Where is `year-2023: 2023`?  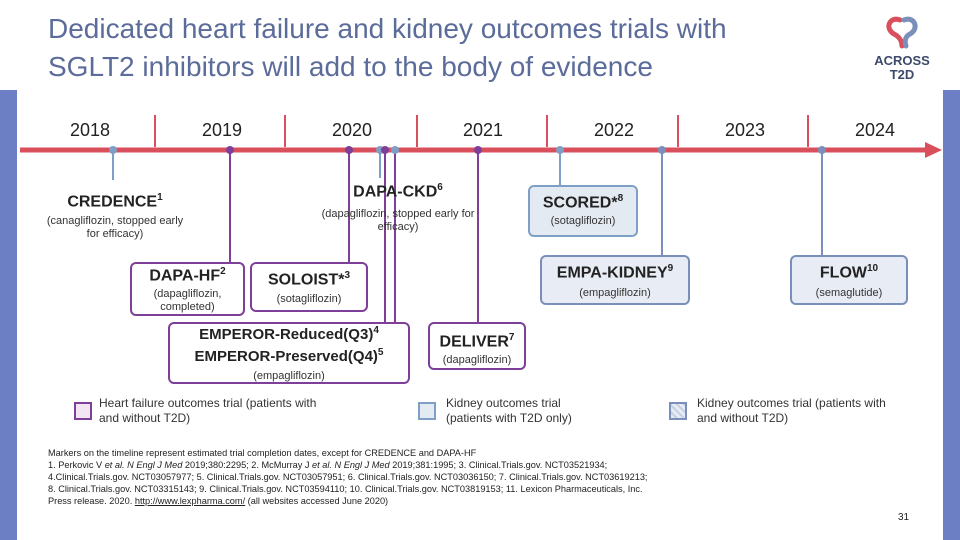
year-2023: 2023 is located at coordinates (745, 130).